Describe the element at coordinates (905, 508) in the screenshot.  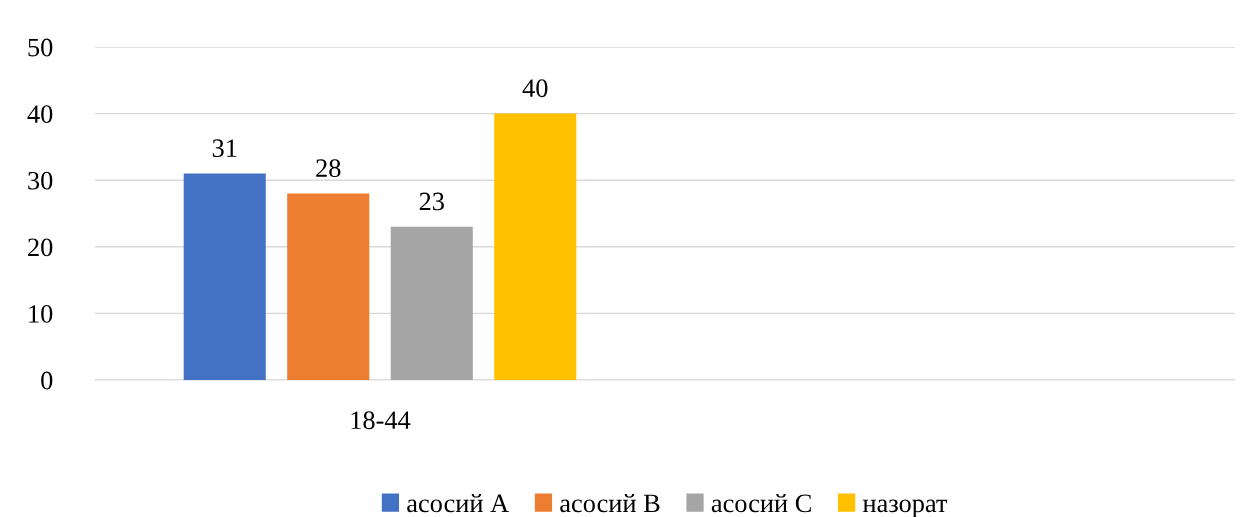
I see `legend-label: назорат` at that location.